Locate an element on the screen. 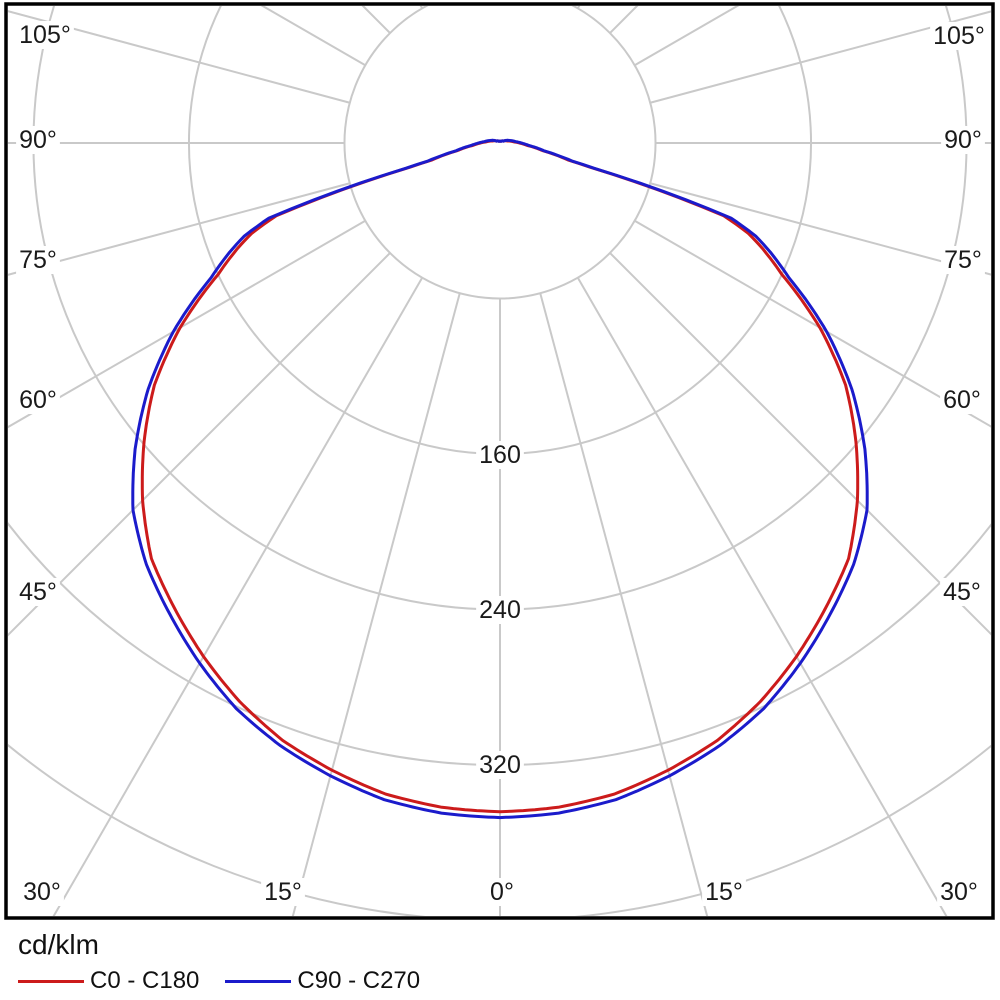 This screenshot has height=1000, width=1000. legend-row: C0 - C180 C90 - C270 is located at coordinates (232, 981).